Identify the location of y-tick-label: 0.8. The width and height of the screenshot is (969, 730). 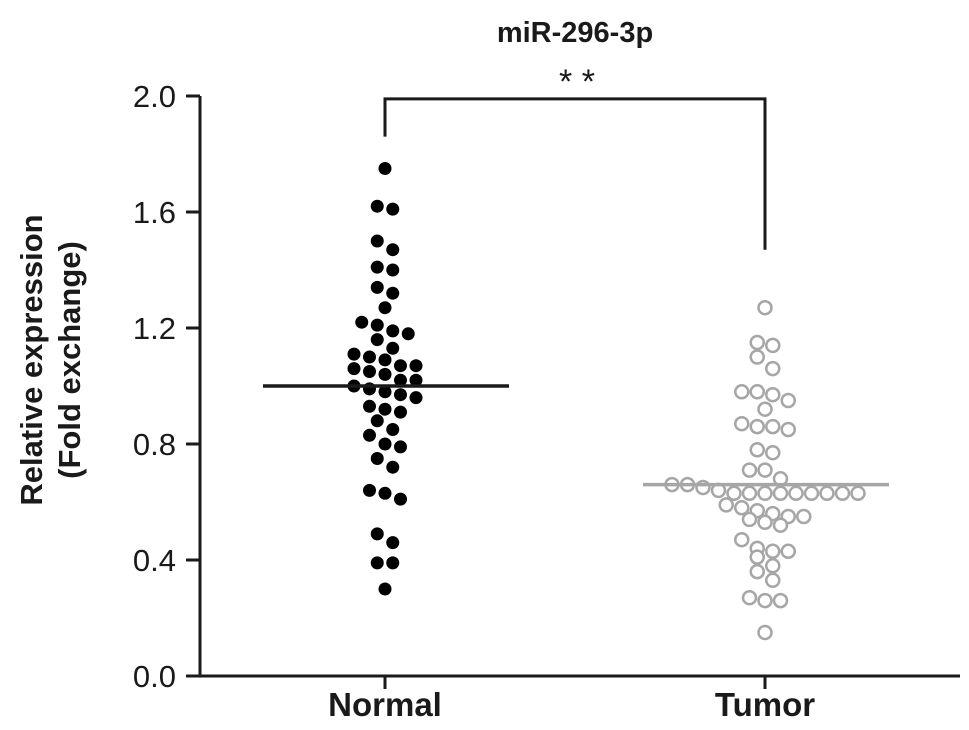
(154, 444).